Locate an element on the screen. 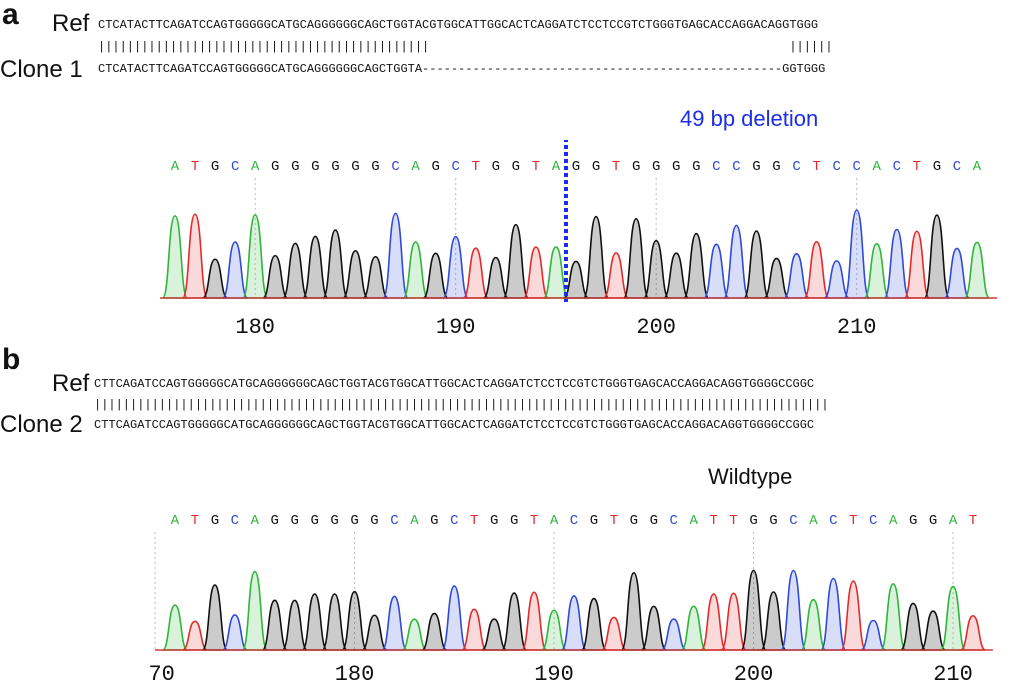 The height and width of the screenshot is (700, 1032). panel-a-clone-label: Clone 1 is located at coordinates (41, 69).